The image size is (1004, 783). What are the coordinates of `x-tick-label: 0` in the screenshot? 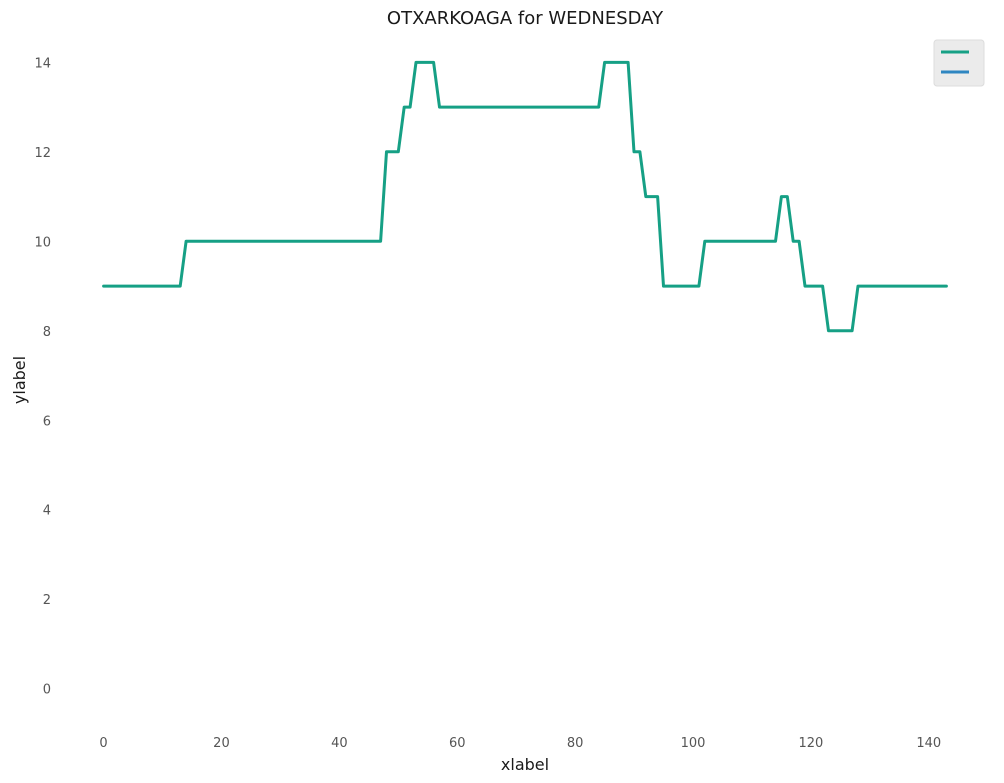 It's located at (103, 743).